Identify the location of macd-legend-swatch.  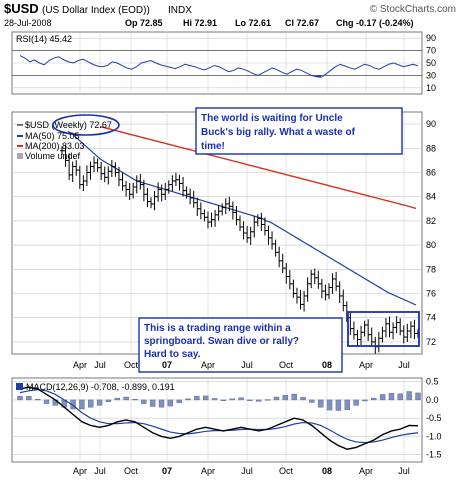
(19, 386).